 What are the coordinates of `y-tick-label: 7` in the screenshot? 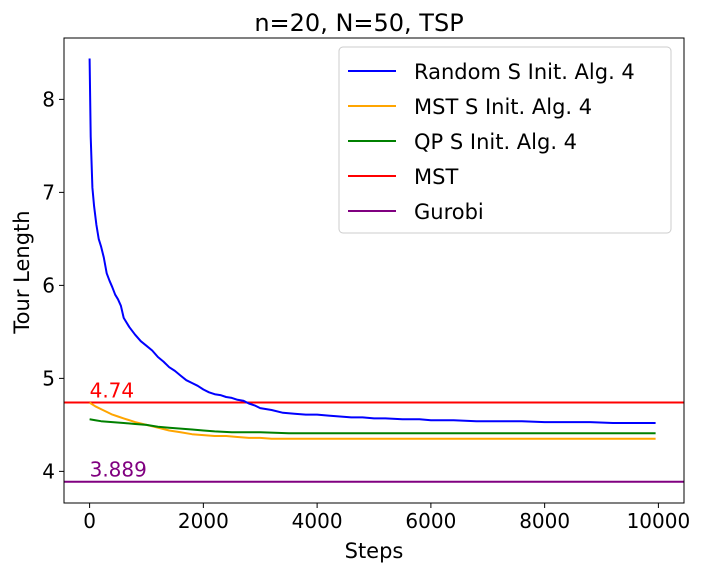 It's located at (48, 192).